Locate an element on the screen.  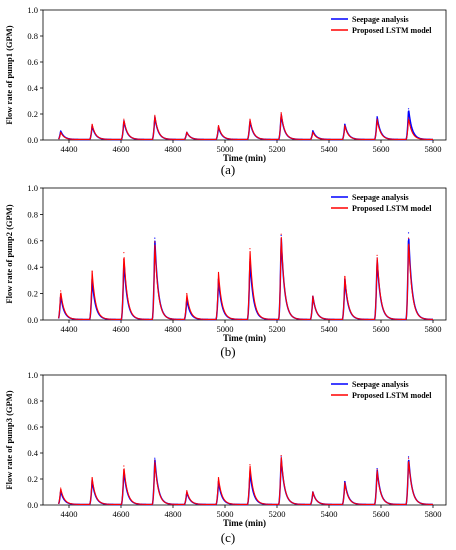
y-axis-label: Flow rate of pump1 (GPM) is located at coordinates (9, 74).